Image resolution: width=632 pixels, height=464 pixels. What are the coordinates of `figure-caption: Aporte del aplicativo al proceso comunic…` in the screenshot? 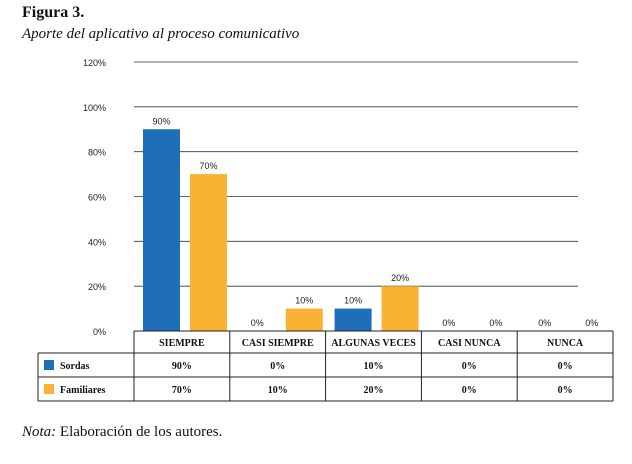 It's located at (161, 34).